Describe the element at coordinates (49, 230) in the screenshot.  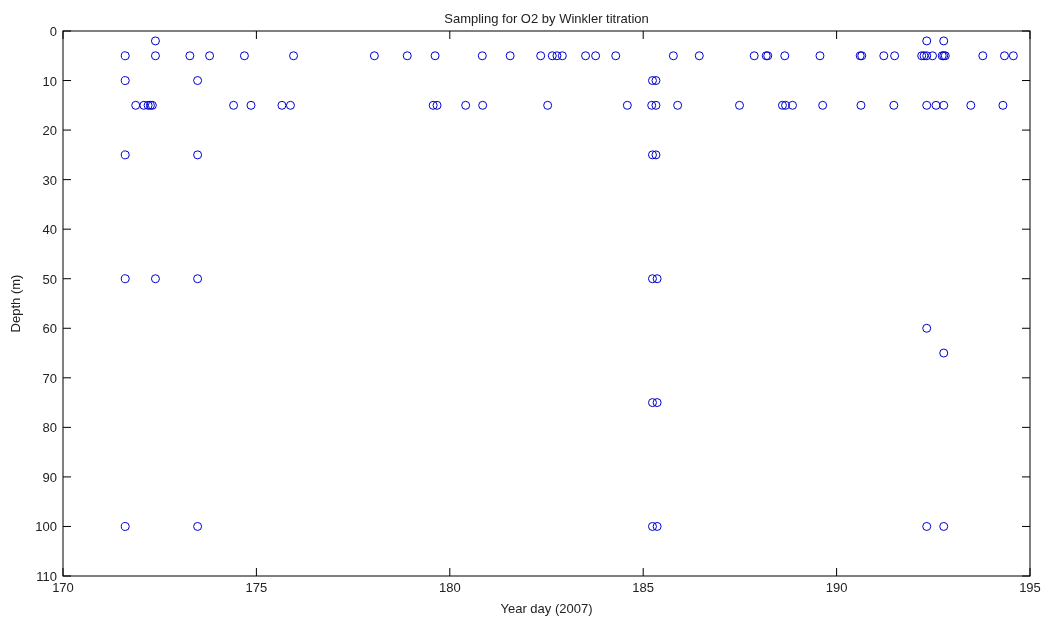
I see `y-tick-label: 40` at that location.